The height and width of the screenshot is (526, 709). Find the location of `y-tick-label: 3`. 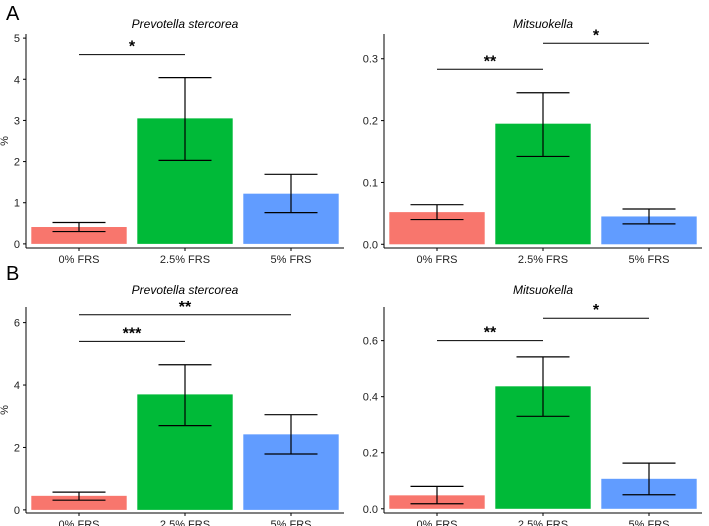

y-tick-label: 3 is located at coordinates (17, 121).